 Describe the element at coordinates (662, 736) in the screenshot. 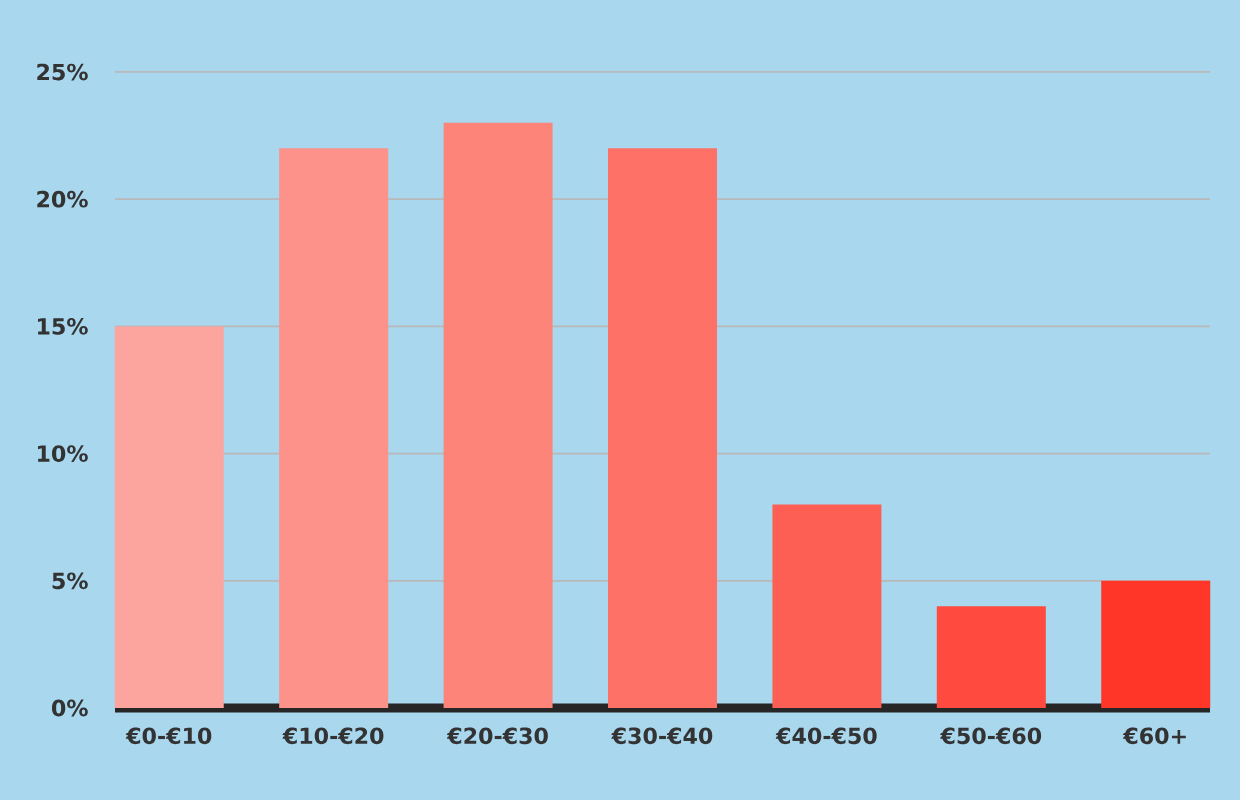

I see `x-tick-label: €30-€40` at that location.